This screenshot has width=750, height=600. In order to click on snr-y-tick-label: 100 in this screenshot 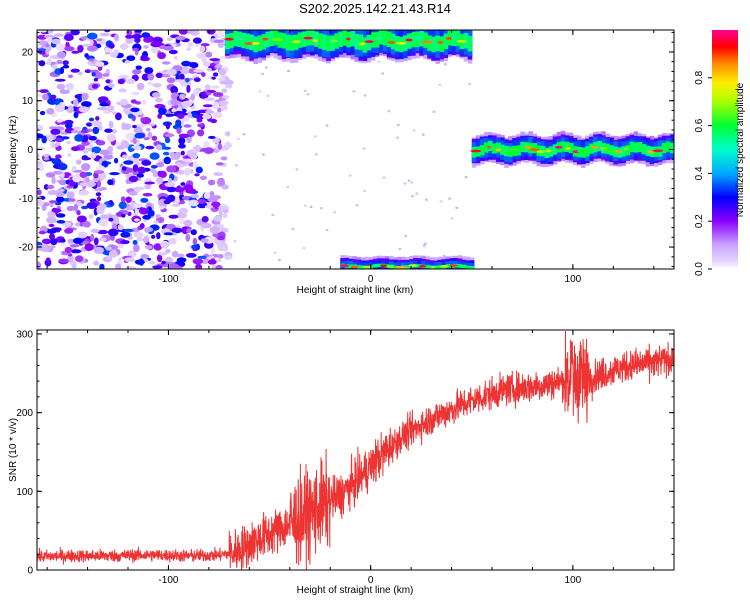, I will do `click(24, 492)`.